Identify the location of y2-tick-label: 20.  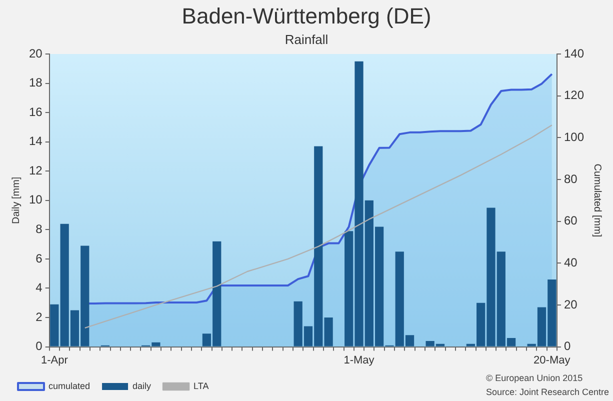
(571, 304).